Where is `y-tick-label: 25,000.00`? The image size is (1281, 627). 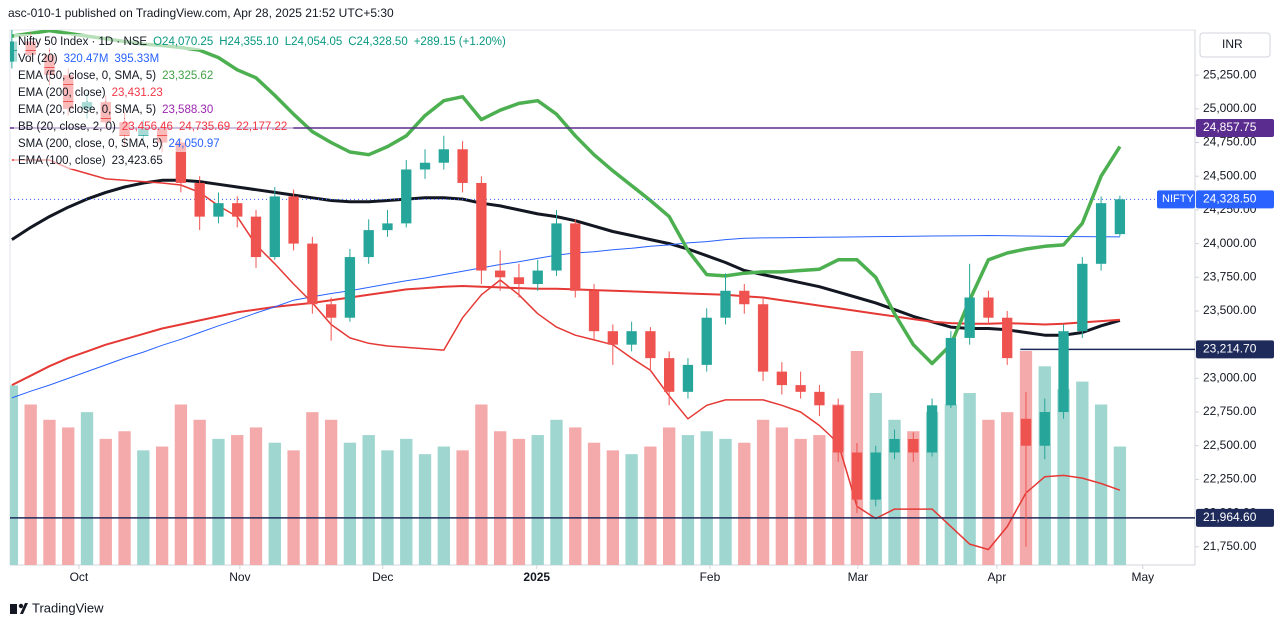
y-tick-label: 25,000.00 is located at coordinates (1230, 108).